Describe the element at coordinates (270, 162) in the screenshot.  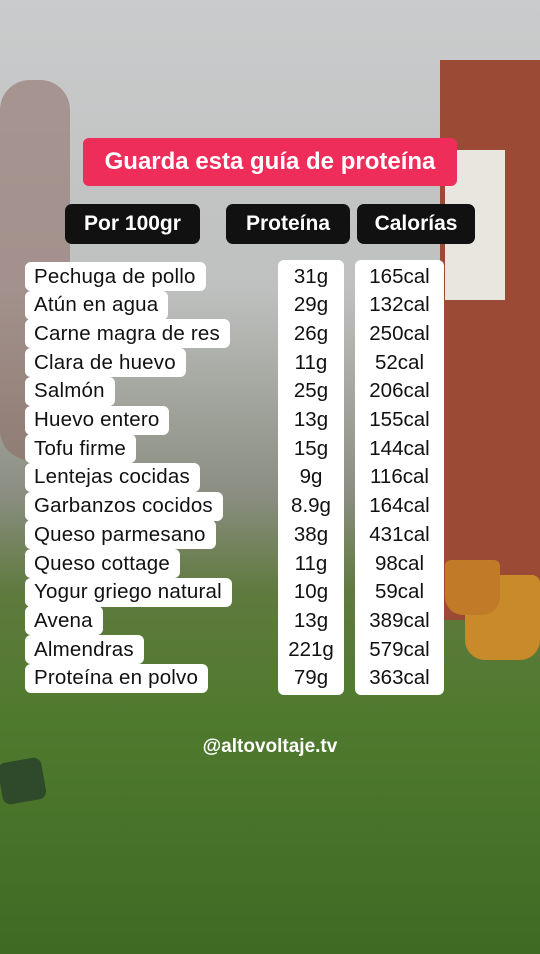
I see `title: Guarda esta guía de proteína` at that location.